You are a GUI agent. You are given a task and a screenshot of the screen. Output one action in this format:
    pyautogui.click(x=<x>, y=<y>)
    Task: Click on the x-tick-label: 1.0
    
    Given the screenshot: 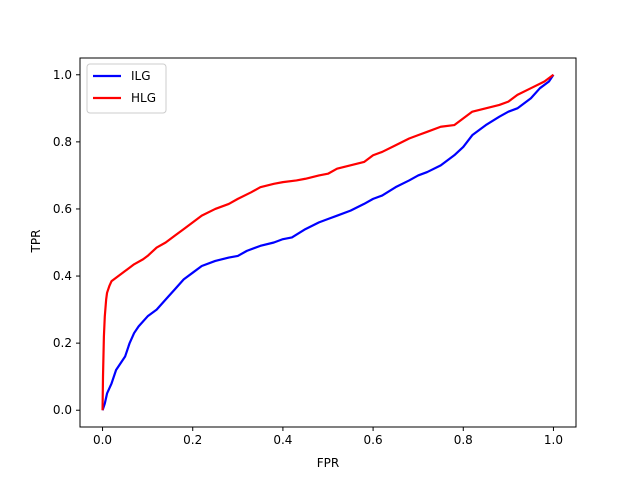 What is the action you would take?
    pyautogui.click(x=553, y=440)
    